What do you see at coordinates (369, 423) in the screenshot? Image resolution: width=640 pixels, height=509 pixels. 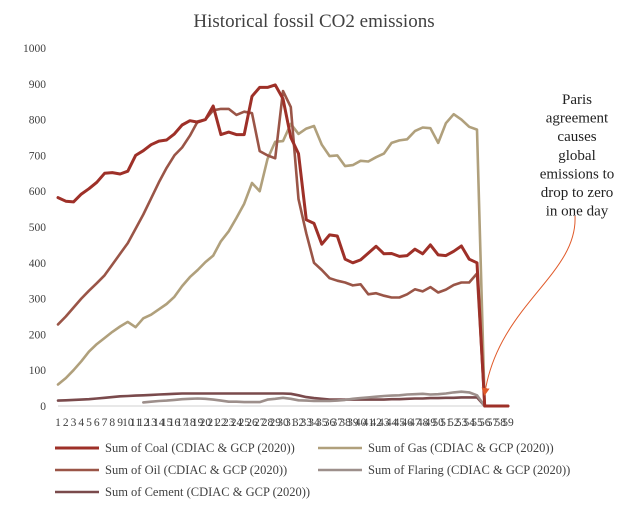 I see `x-tick-label: 41` at bounding box center [369, 423].